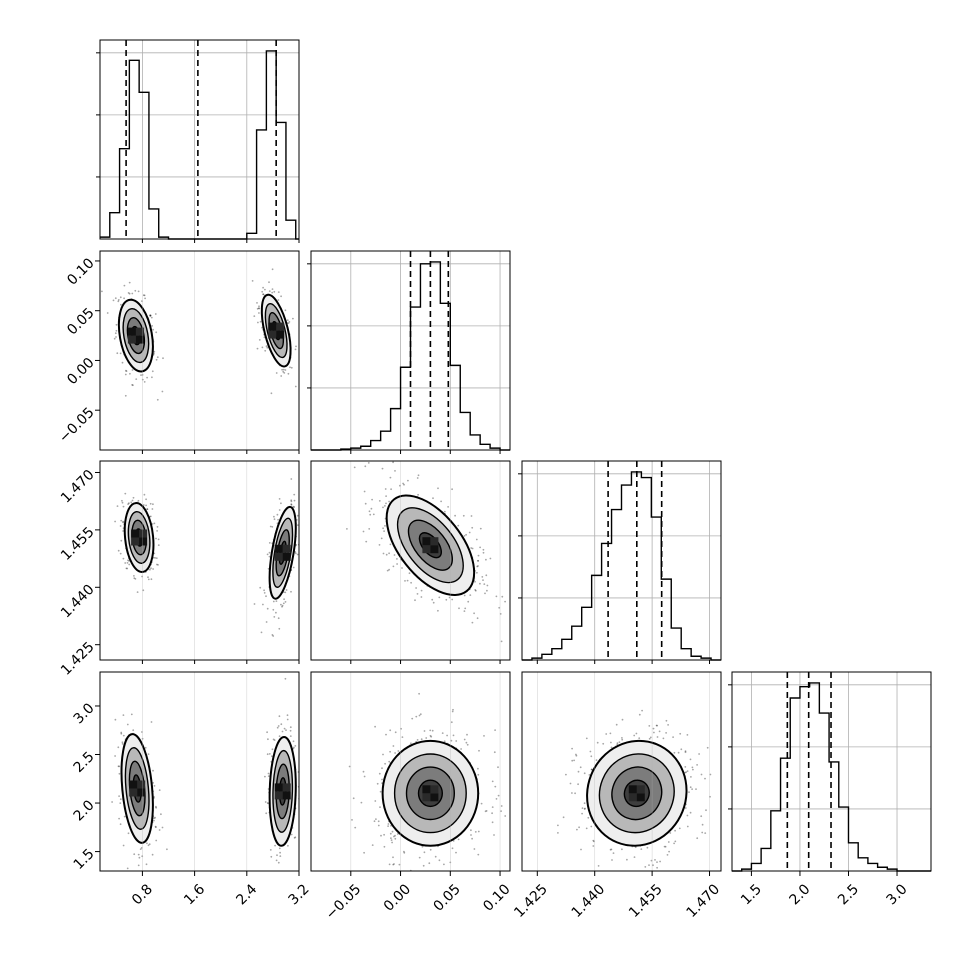 The height and width of the screenshot is (970, 970). What do you see at coordinates (246, 894) in the screenshot?
I see `x-tick-label: 2.4` at bounding box center [246, 894].